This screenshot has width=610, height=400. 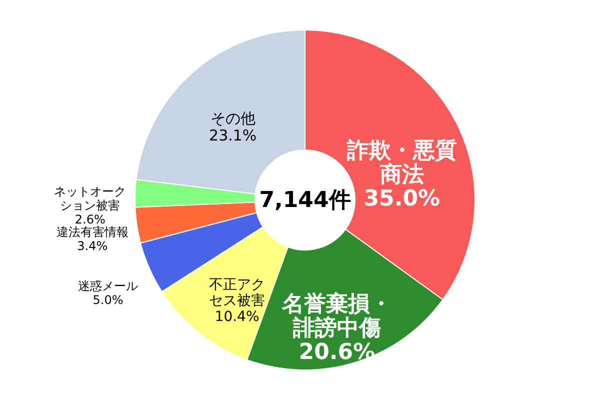 I want to click on data-label: 35.0%, so click(x=402, y=199).